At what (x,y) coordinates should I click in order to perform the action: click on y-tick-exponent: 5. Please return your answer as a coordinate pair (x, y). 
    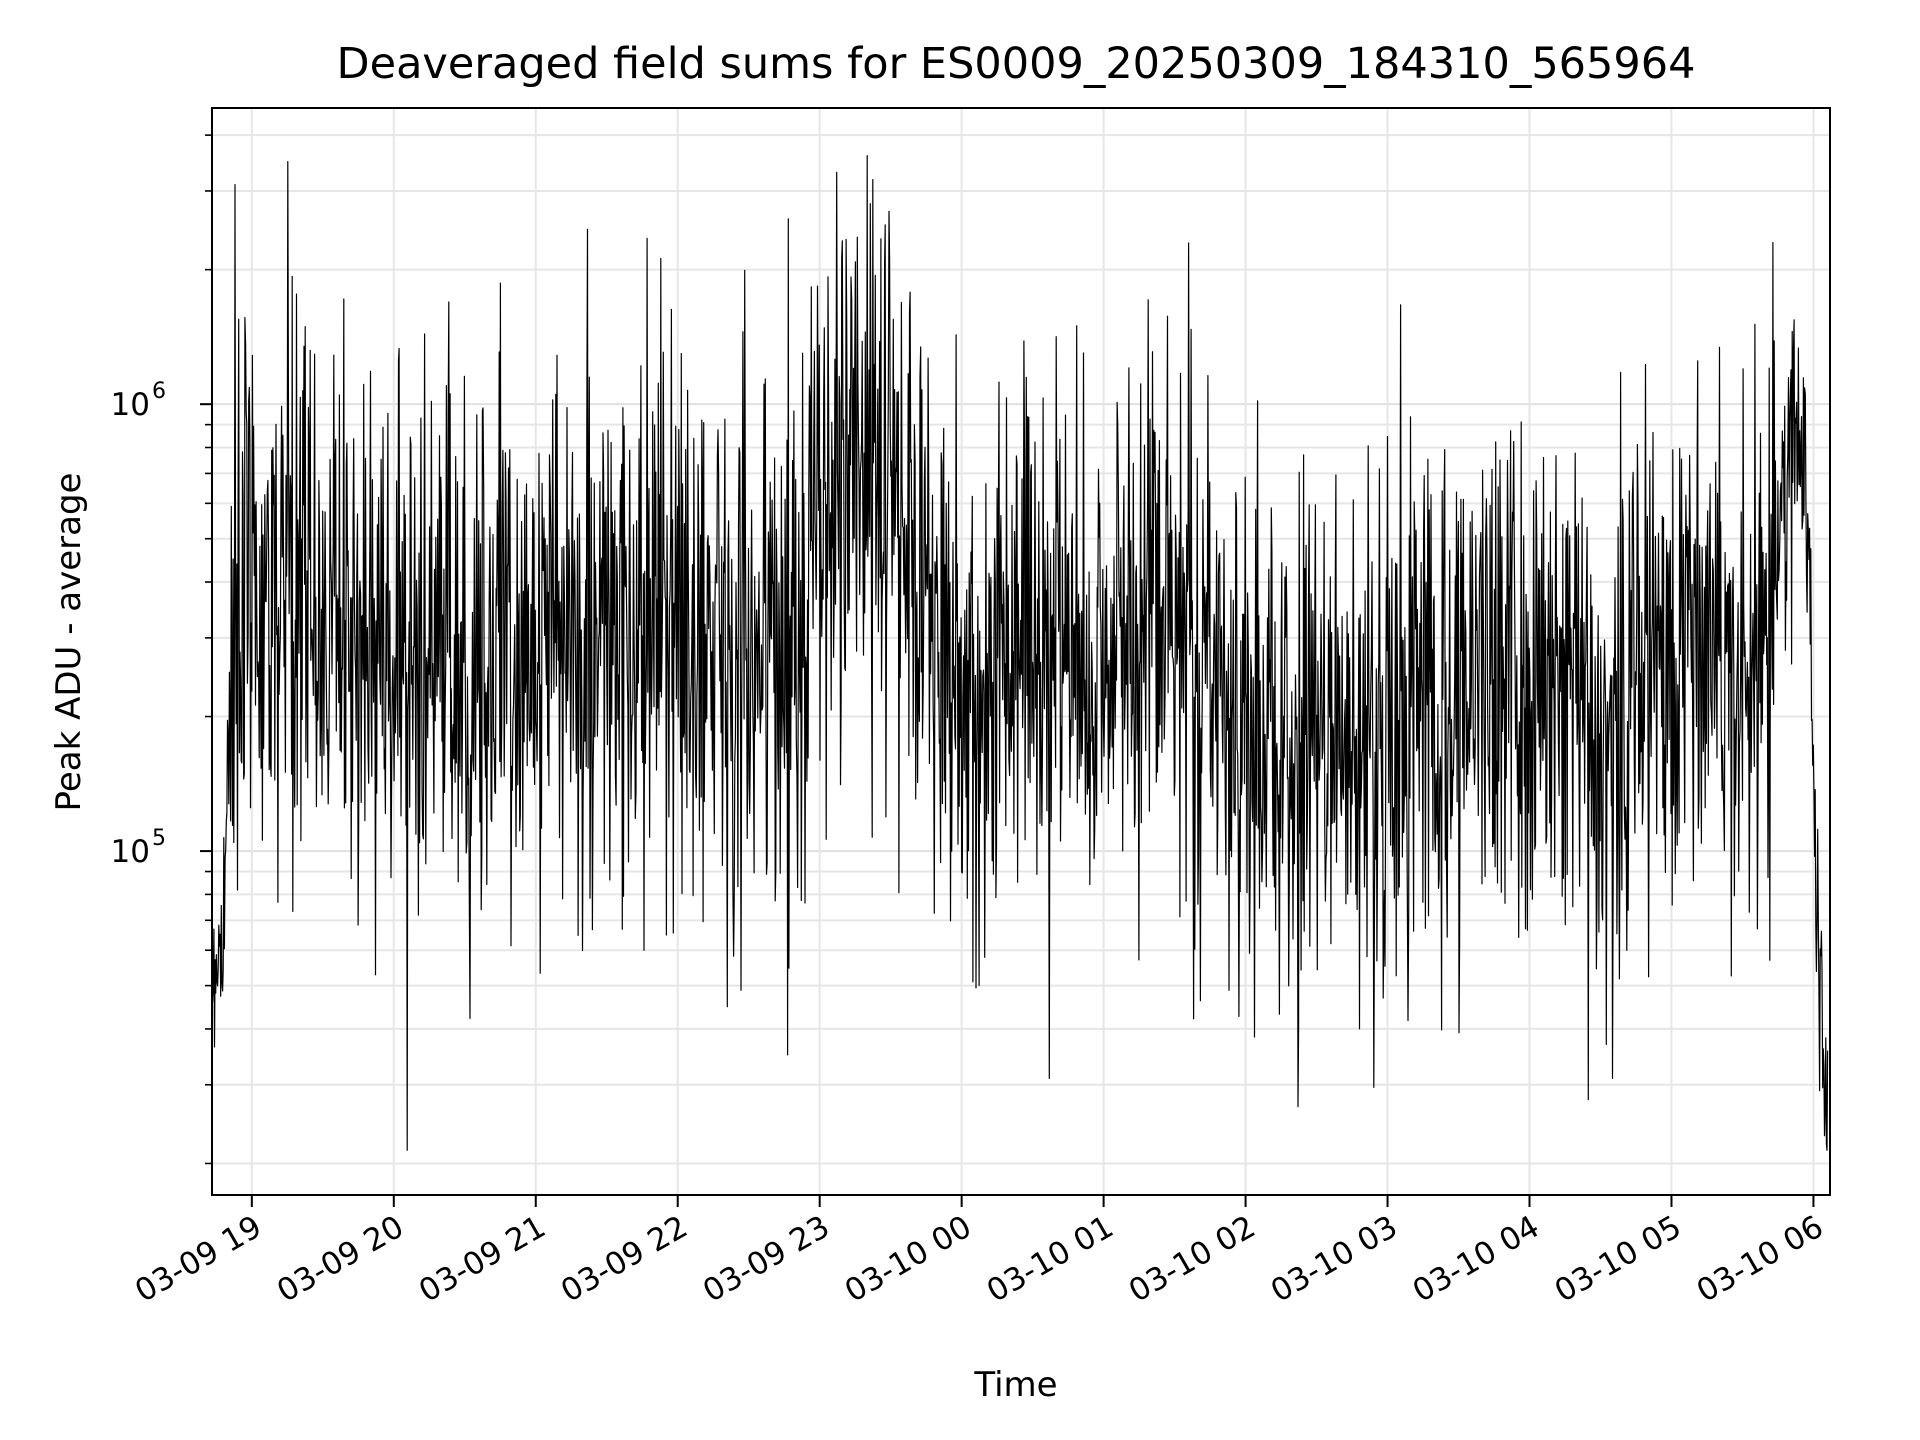
    Looking at the image, I should click on (159, 838).